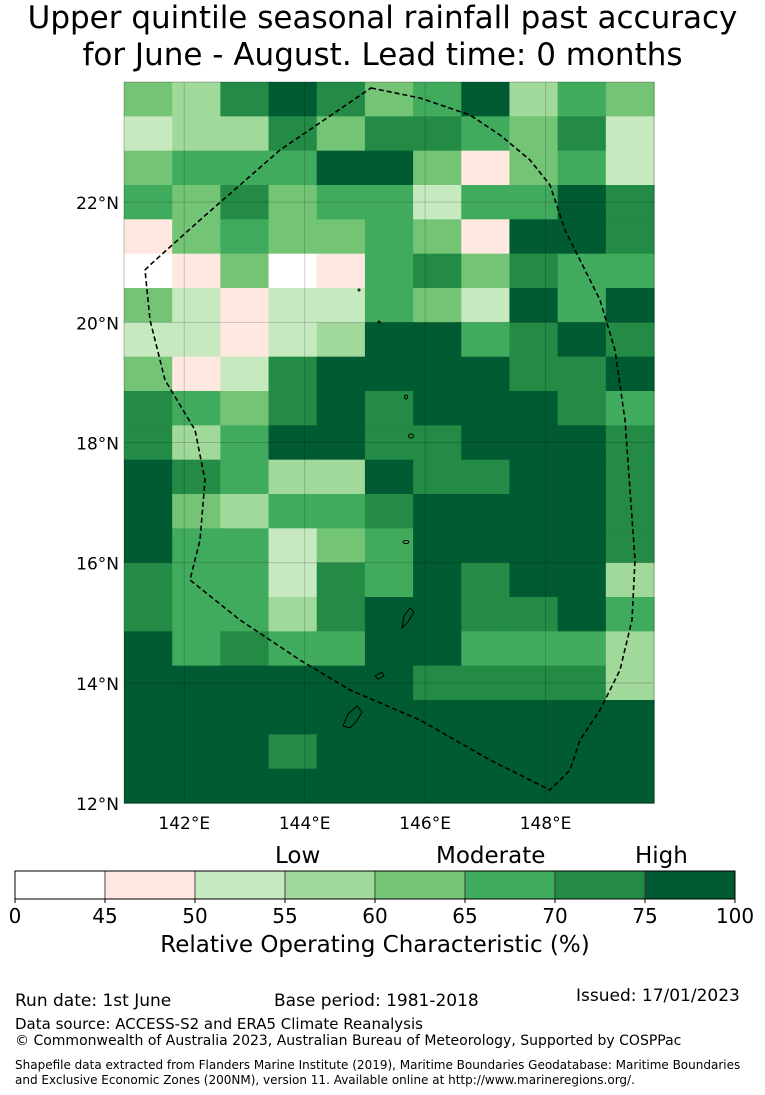 The width and height of the screenshot is (765, 1095). Describe the element at coordinates (298, 856) in the screenshot. I see `tier-low-label: Low` at that location.